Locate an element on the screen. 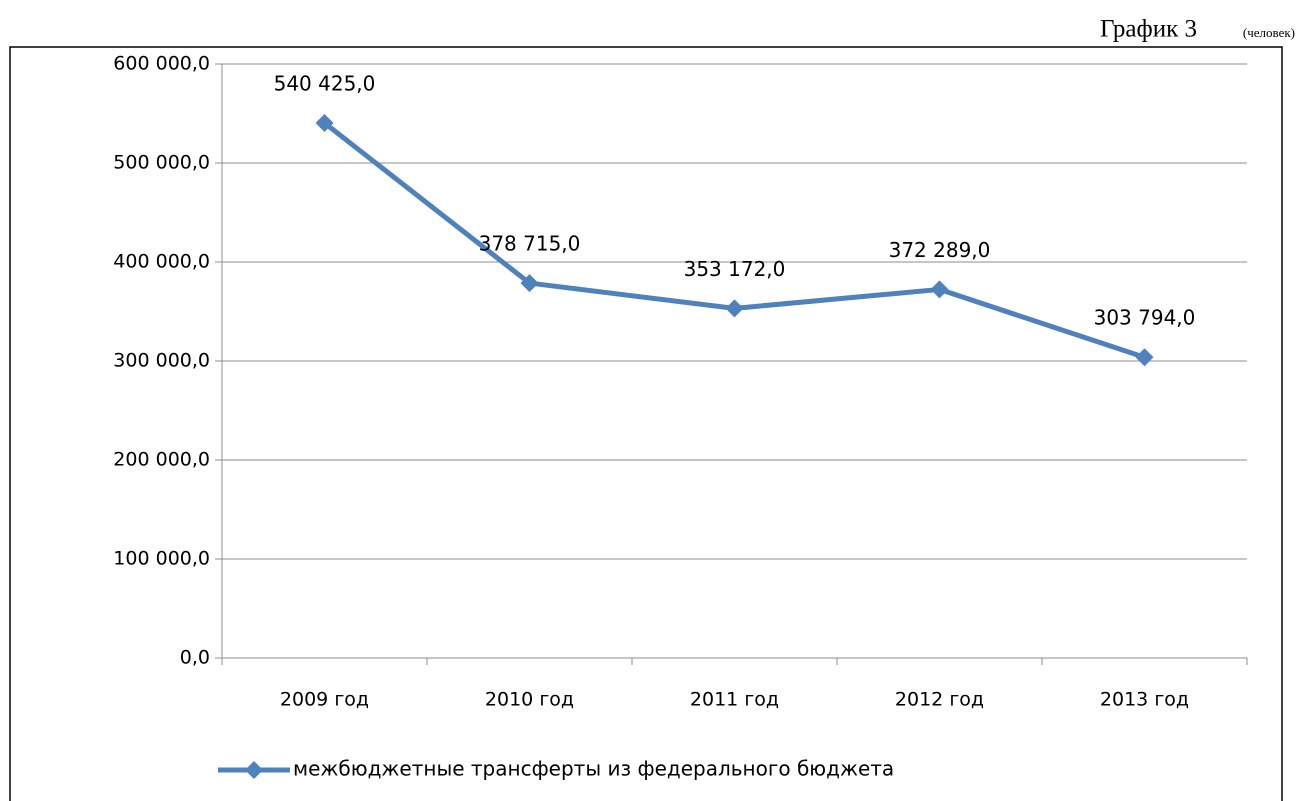 The image size is (1300, 801). x-tick-label: 2010 год is located at coordinates (529, 700).